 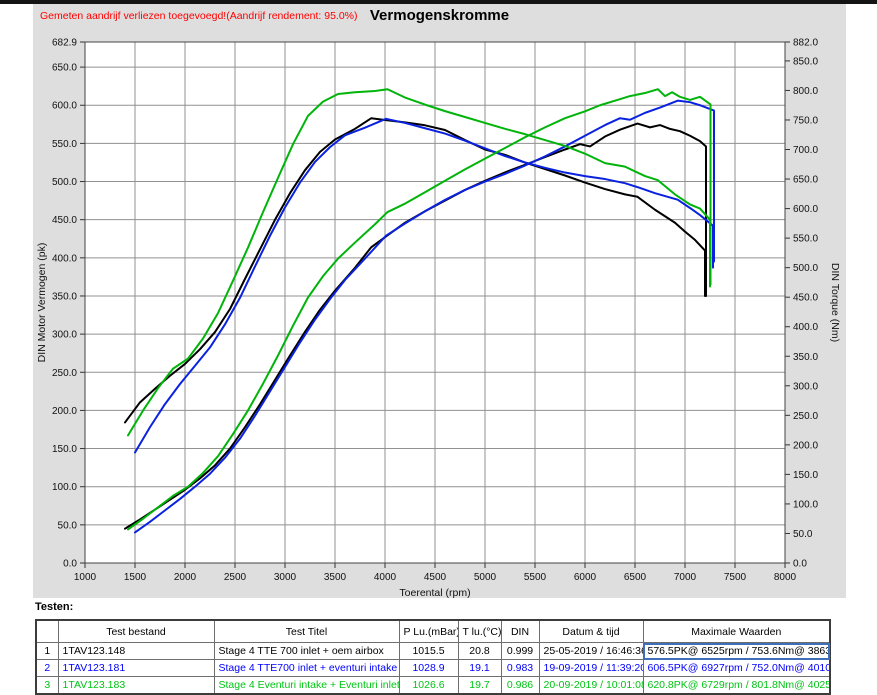 I want to click on x-tick-label: 2500, so click(x=235, y=577).